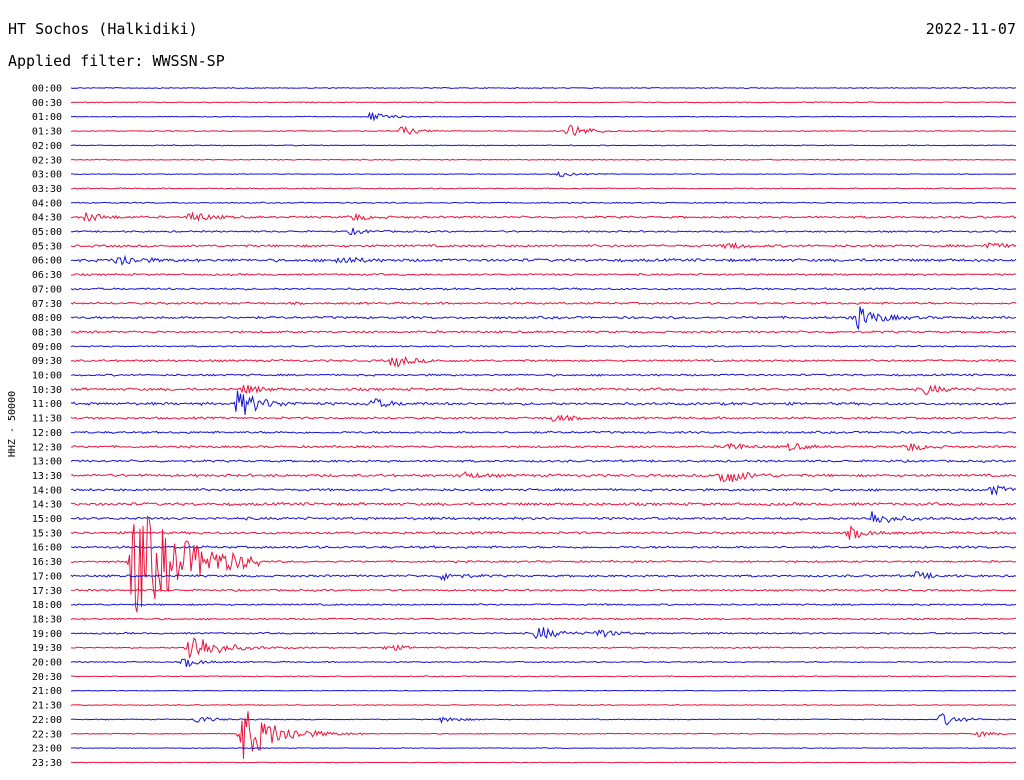 This screenshot has height=780, width=1024. Describe the element at coordinates (47, 304) in the screenshot. I see `time-tick-label: 07:30` at that location.